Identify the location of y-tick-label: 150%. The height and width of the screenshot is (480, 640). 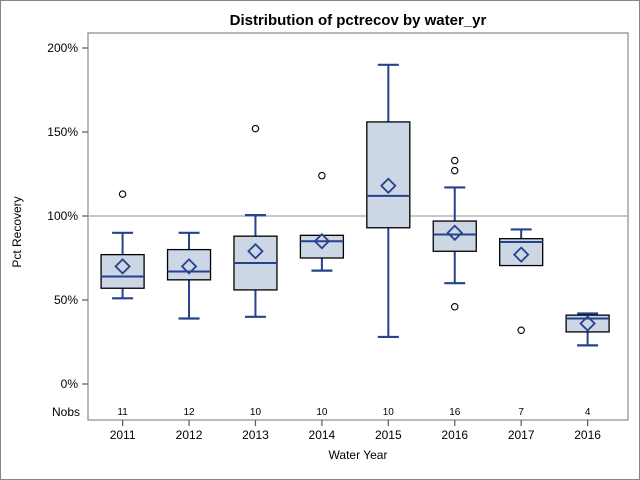
(62, 132).